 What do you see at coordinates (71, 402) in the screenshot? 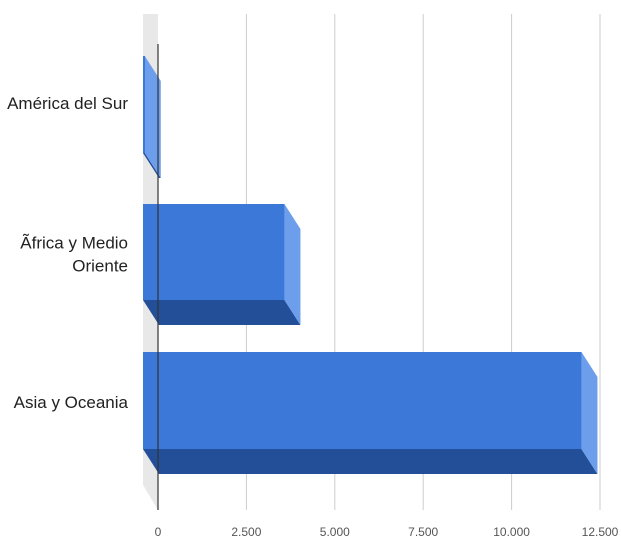
I see `category-label: Asia y Oceania` at bounding box center [71, 402].